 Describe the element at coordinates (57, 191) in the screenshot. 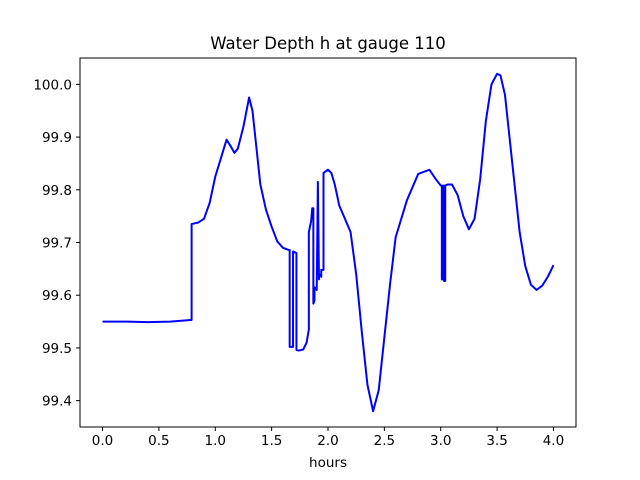

I see `y-tick-label: 99.8` at that location.